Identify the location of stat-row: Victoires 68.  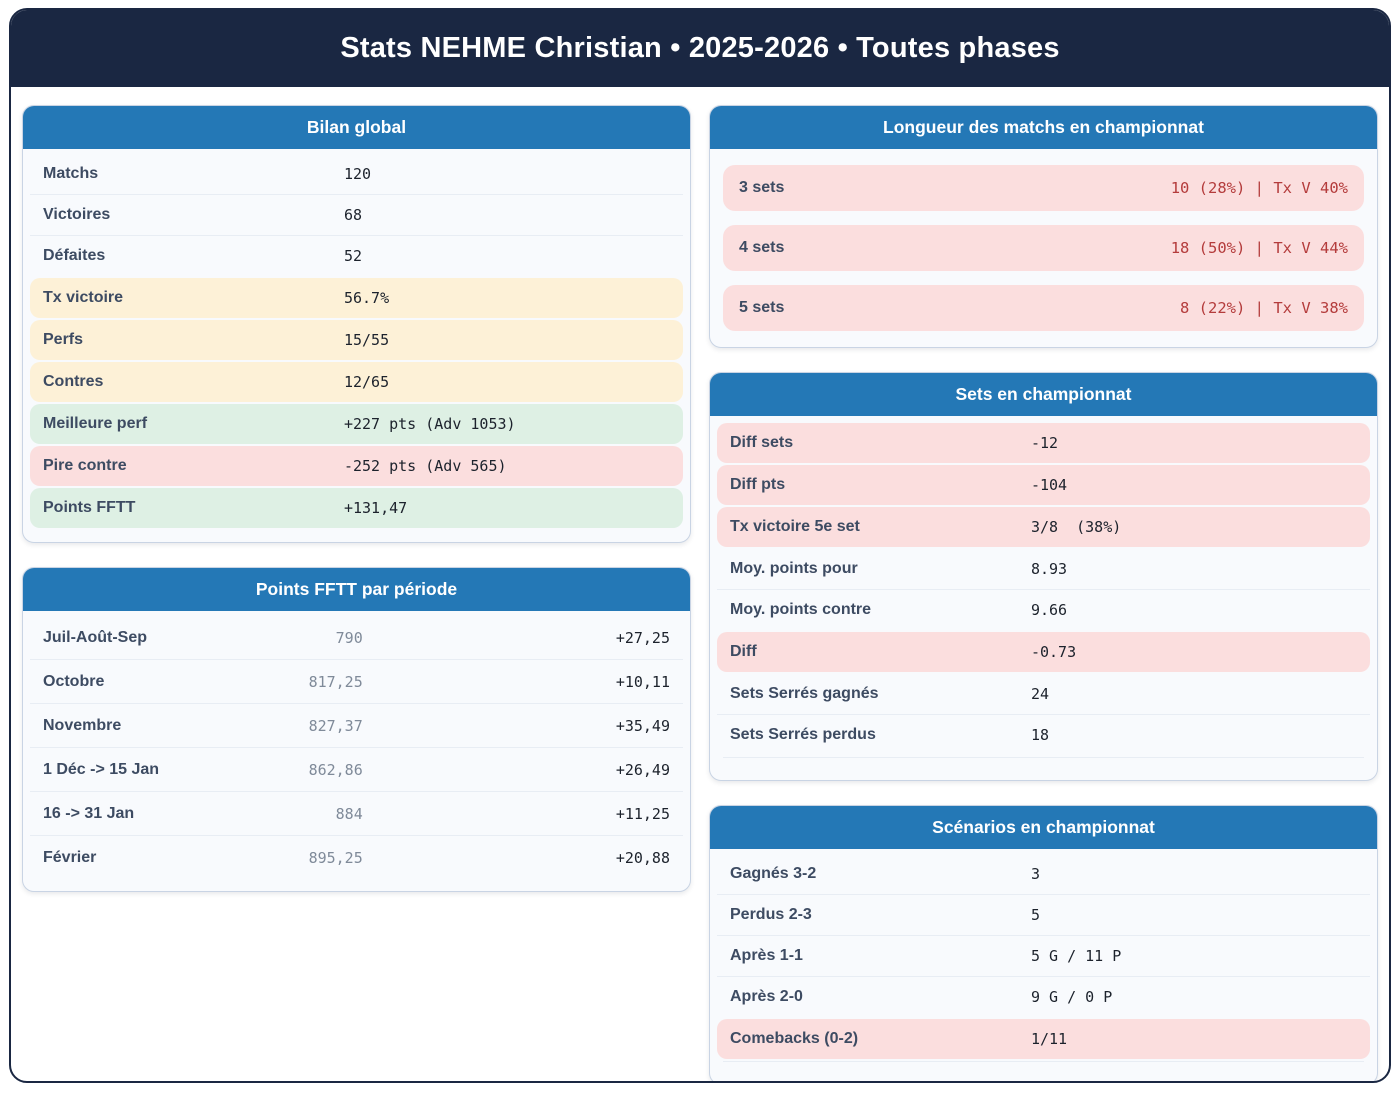
(356, 215).